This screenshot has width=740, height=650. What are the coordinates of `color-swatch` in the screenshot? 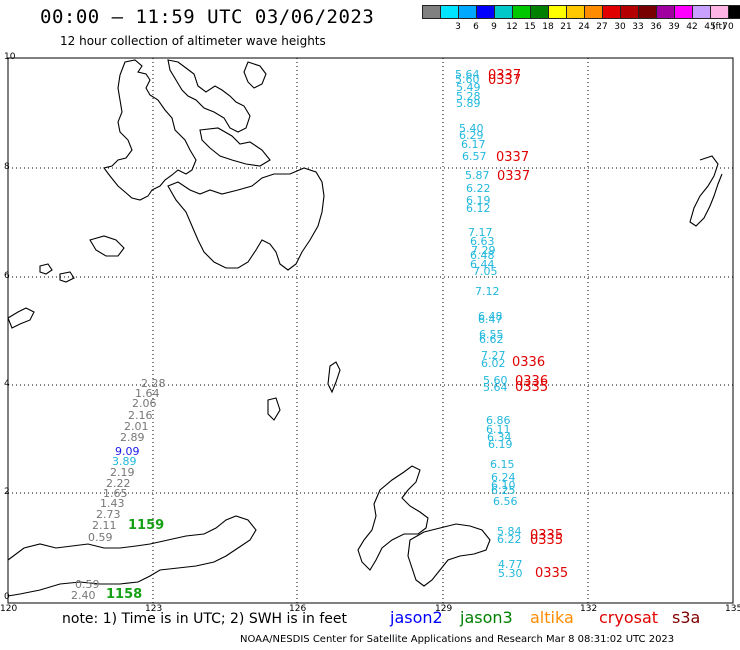 It's located at (734, 12).